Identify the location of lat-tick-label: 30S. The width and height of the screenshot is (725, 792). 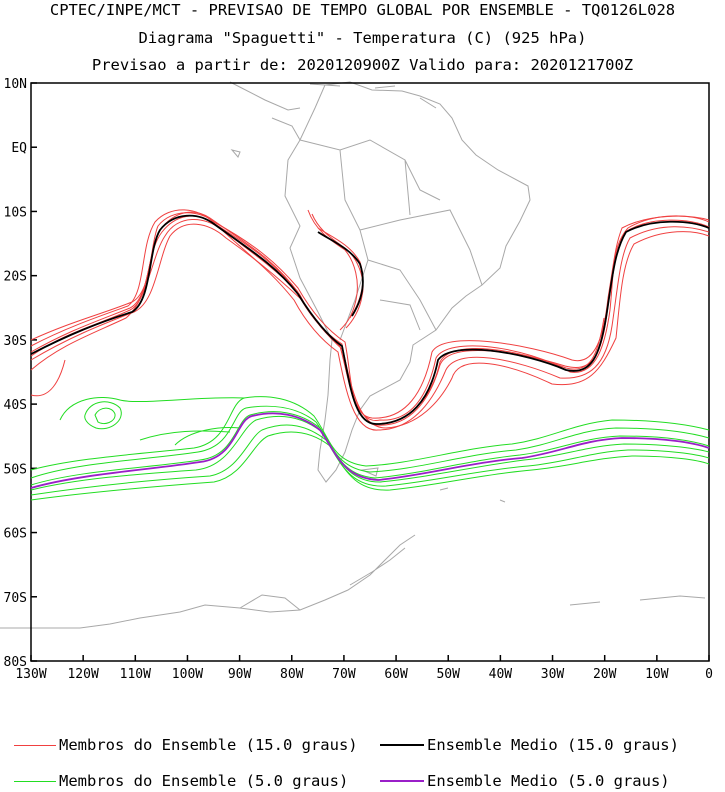
(15, 341).